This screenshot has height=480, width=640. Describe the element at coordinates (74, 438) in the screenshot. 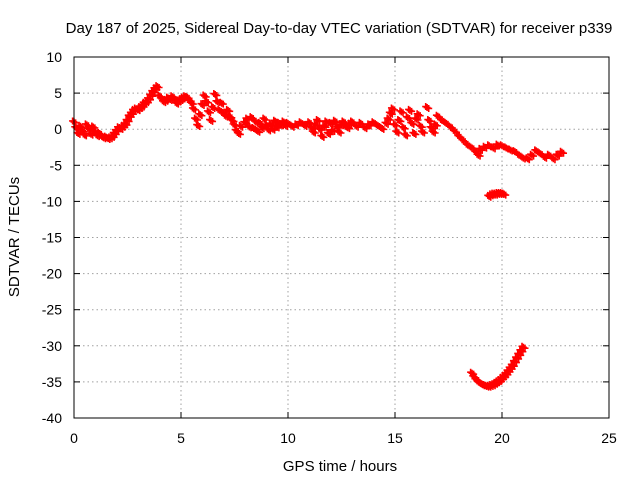

I see `x-tick-label: 0` at that location.